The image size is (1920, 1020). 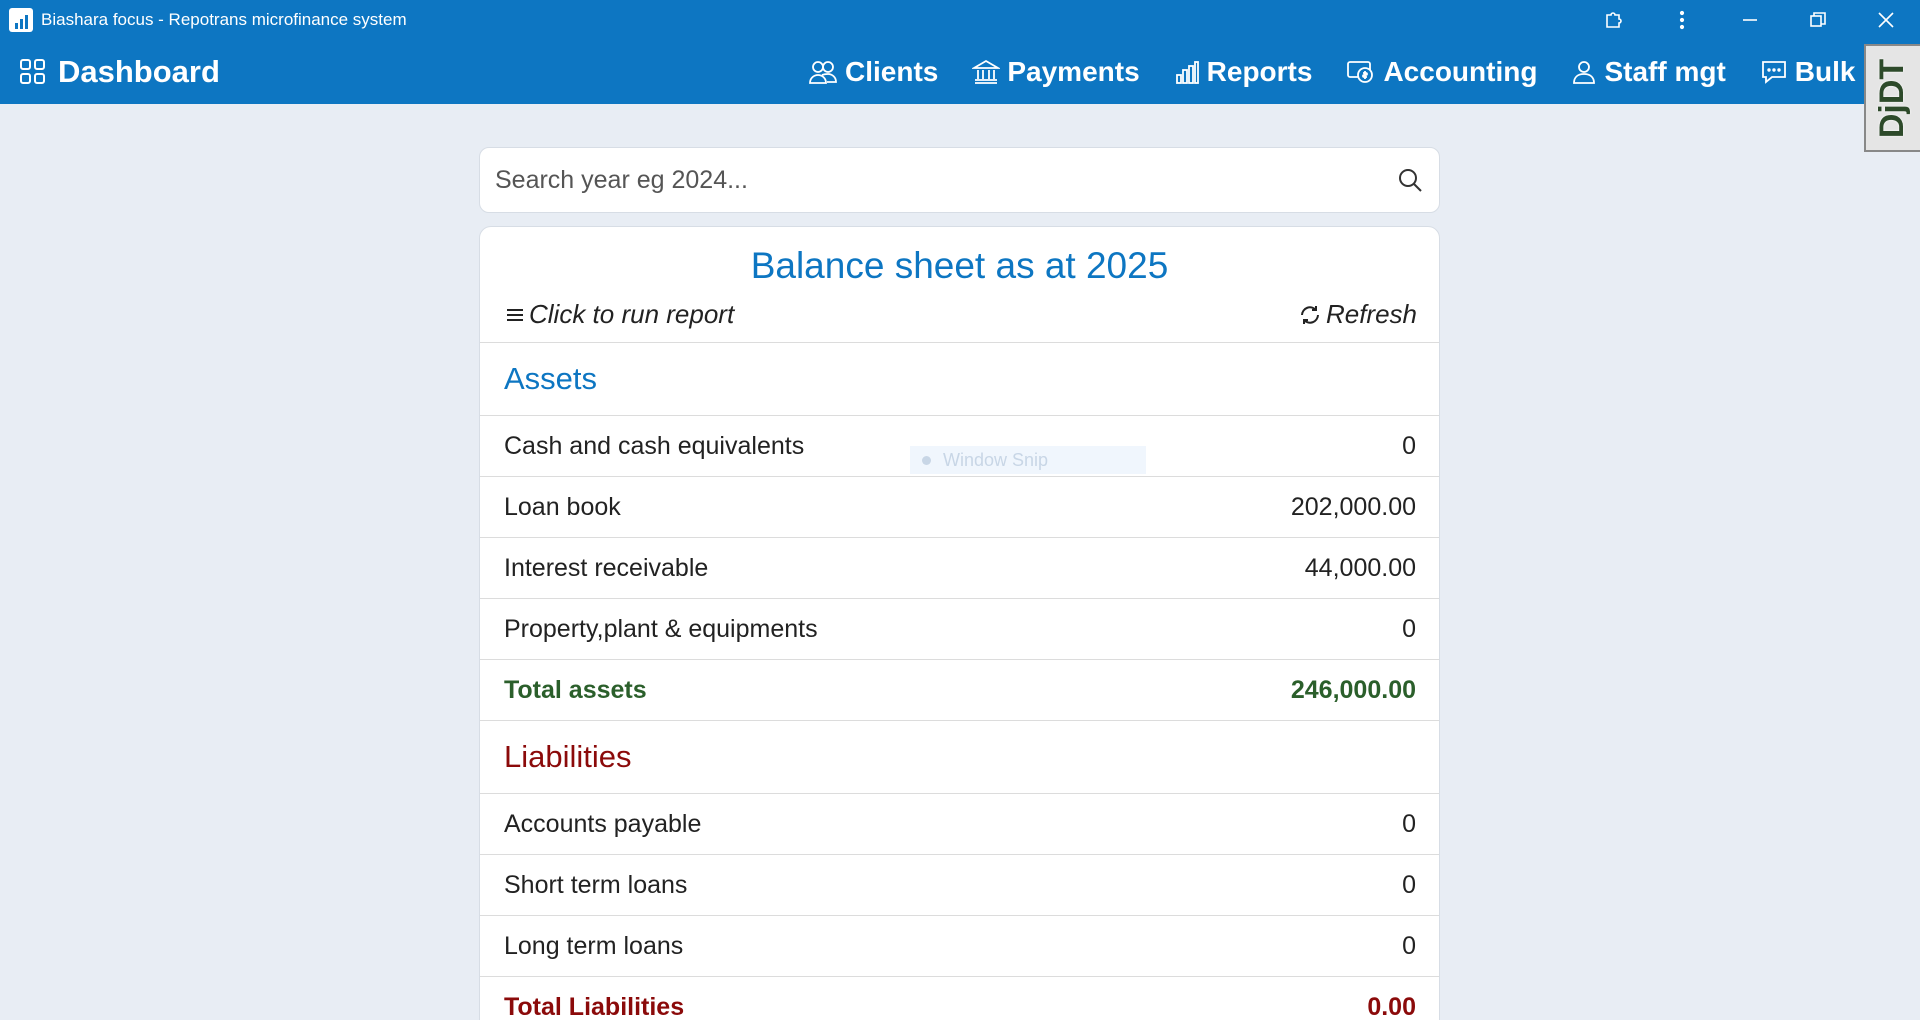 What do you see at coordinates (996, 459) in the screenshot?
I see `snip-label: Window Snip` at bounding box center [996, 459].